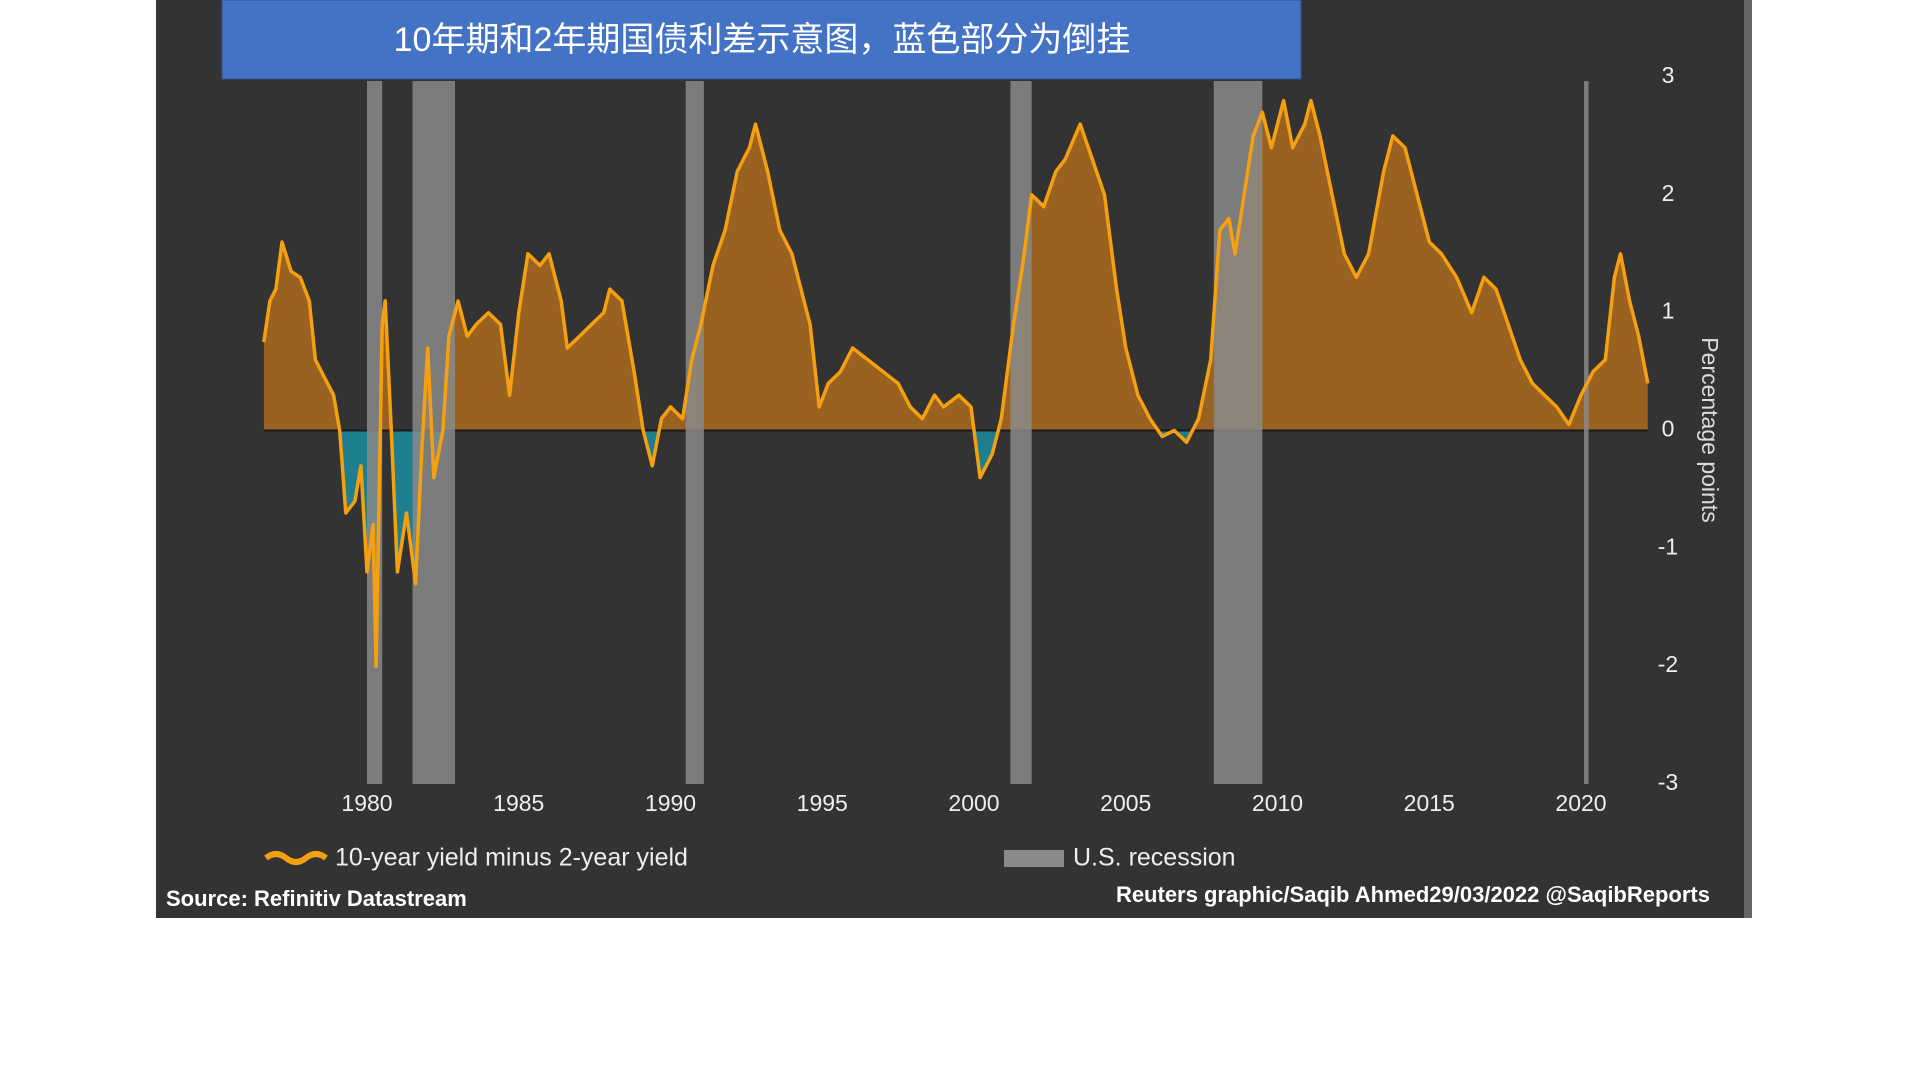 This screenshot has height=1080, width=1920. What do you see at coordinates (1668, 782) in the screenshot?
I see `y-tick-label: -3` at bounding box center [1668, 782].